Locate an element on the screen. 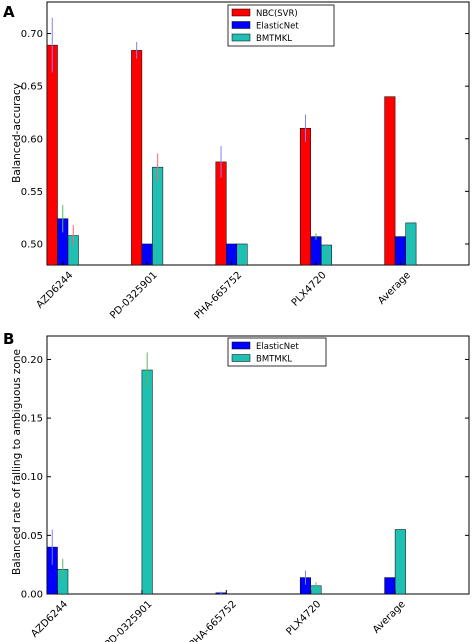 The width and height of the screenshot is (474, 642). y-tick-label: 0.55 is located at coordinates (32, 192).